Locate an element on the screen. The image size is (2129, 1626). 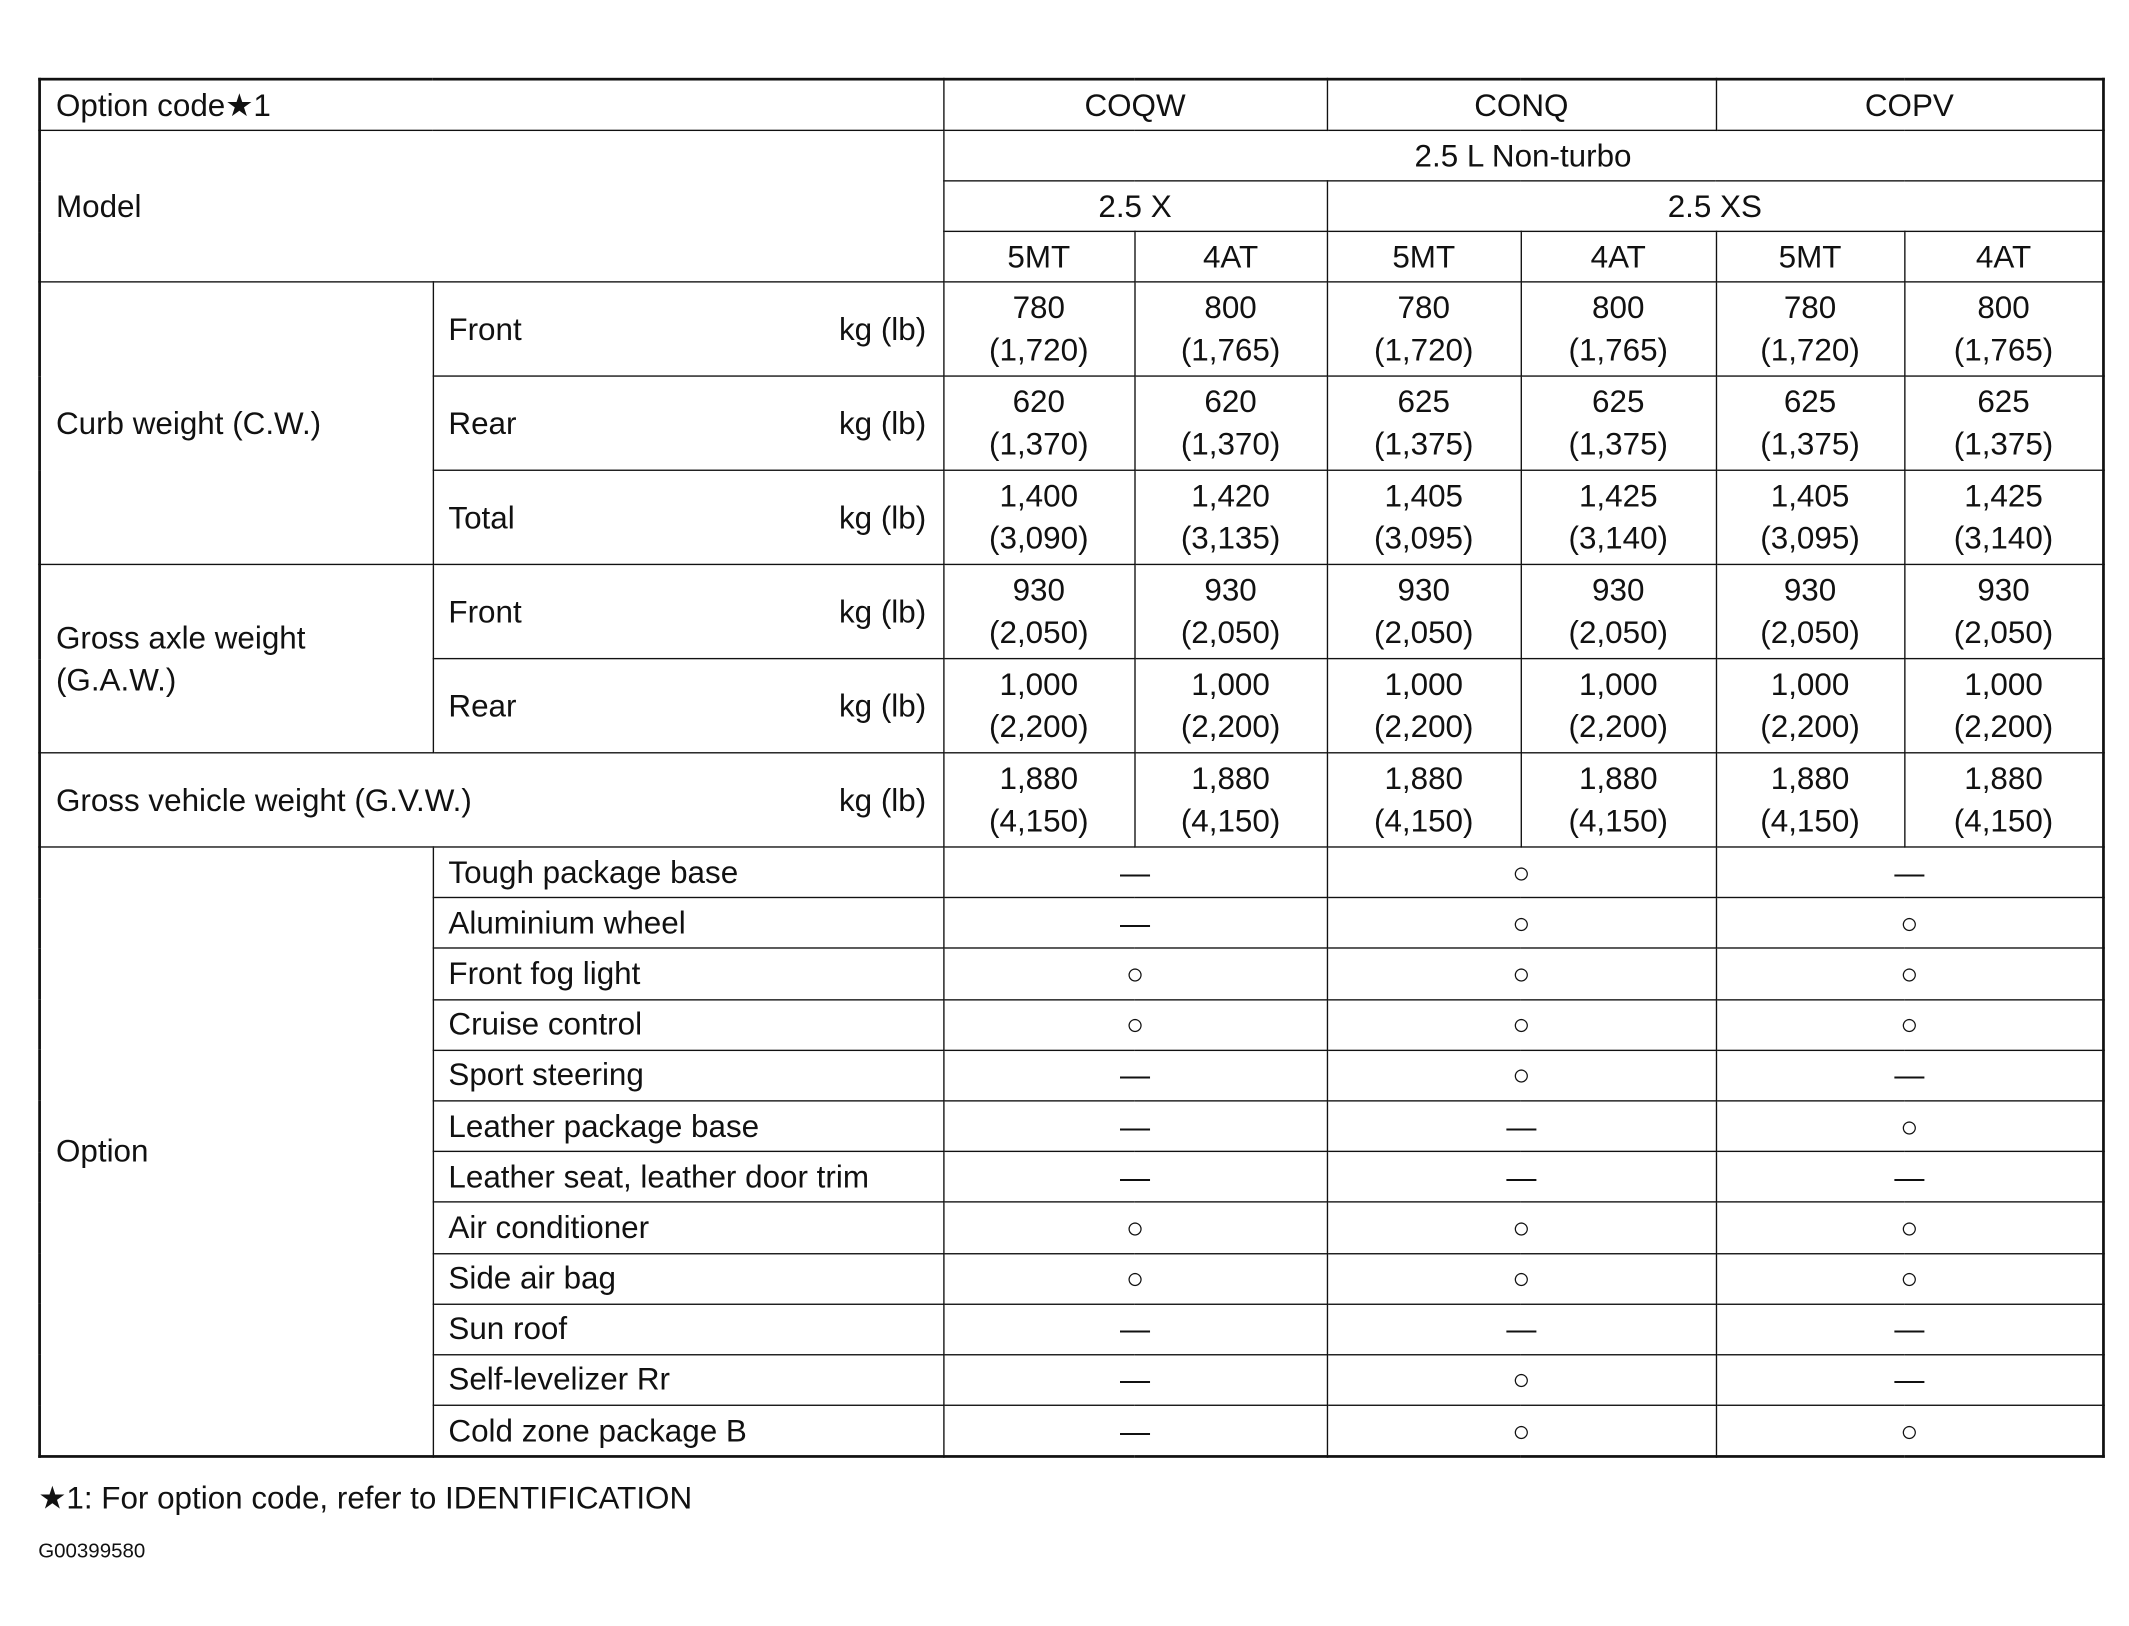
table-row: 2.5 X 2.5 XS is located at coordinates (1072, 206).